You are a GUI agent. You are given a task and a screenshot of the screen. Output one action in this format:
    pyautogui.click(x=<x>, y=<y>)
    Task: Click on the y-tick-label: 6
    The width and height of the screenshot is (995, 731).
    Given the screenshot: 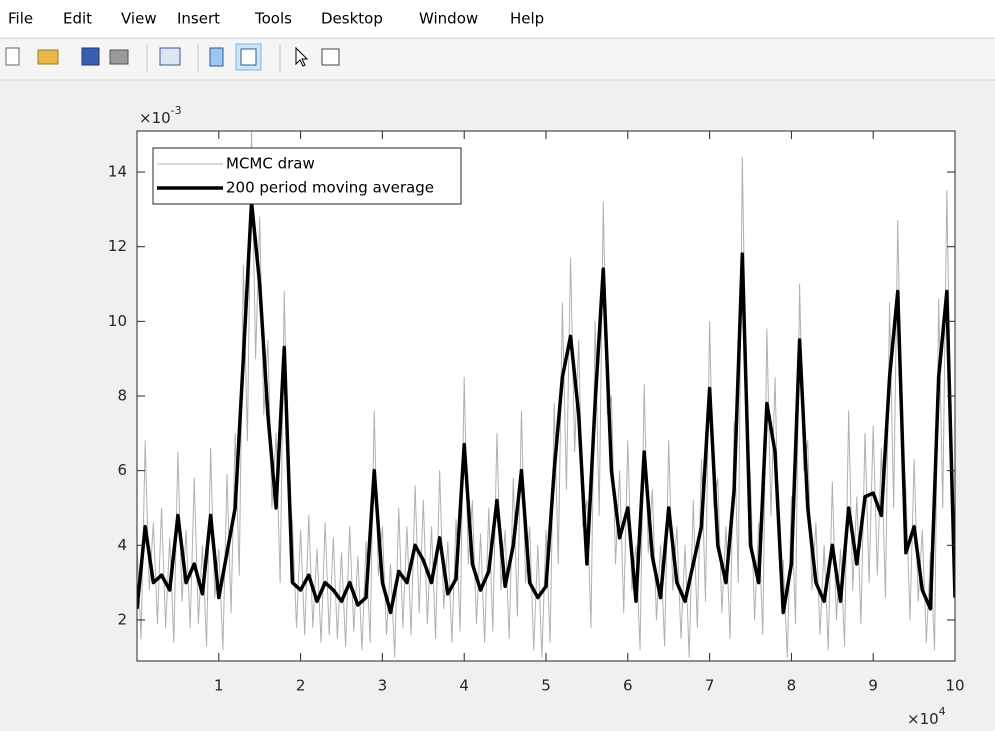 What is the action you would take?
    pyautogui.click(x=122, y=470)
    